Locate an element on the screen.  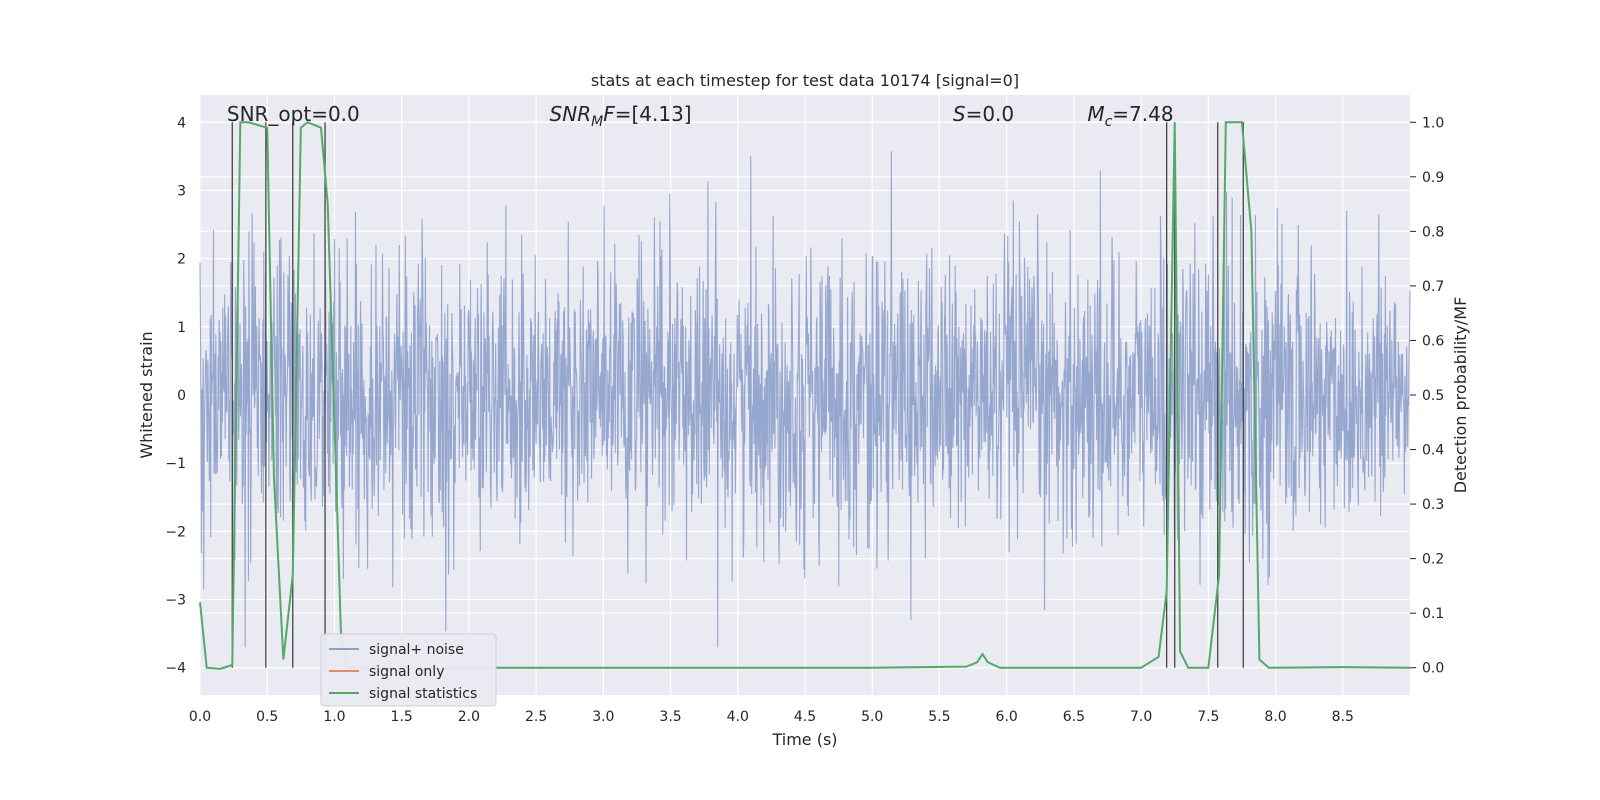
legend-label-noise: signal+ noise is located at coordinates (416, 650).